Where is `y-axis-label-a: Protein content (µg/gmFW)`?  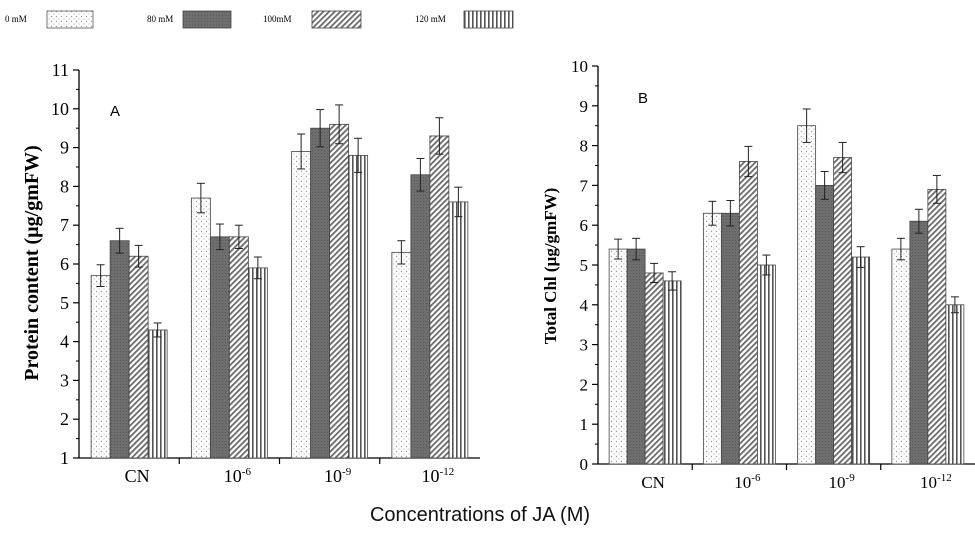
y-axis-label-a: Protein content (µg/gmFW) is located at coordinates (32, 263).